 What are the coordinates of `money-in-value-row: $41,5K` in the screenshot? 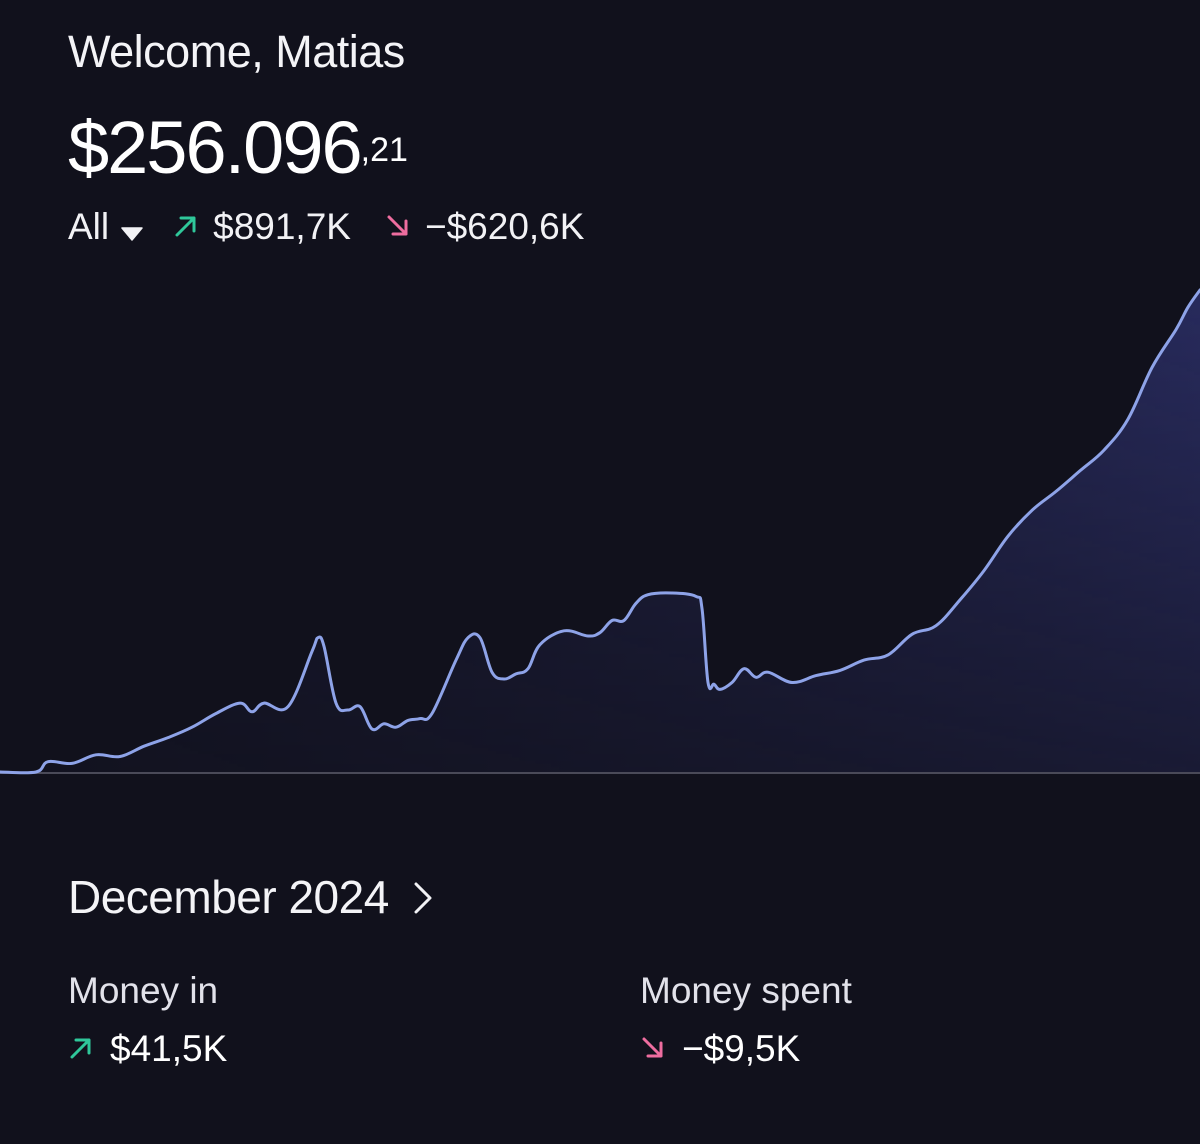 It's located at (147, 1049).